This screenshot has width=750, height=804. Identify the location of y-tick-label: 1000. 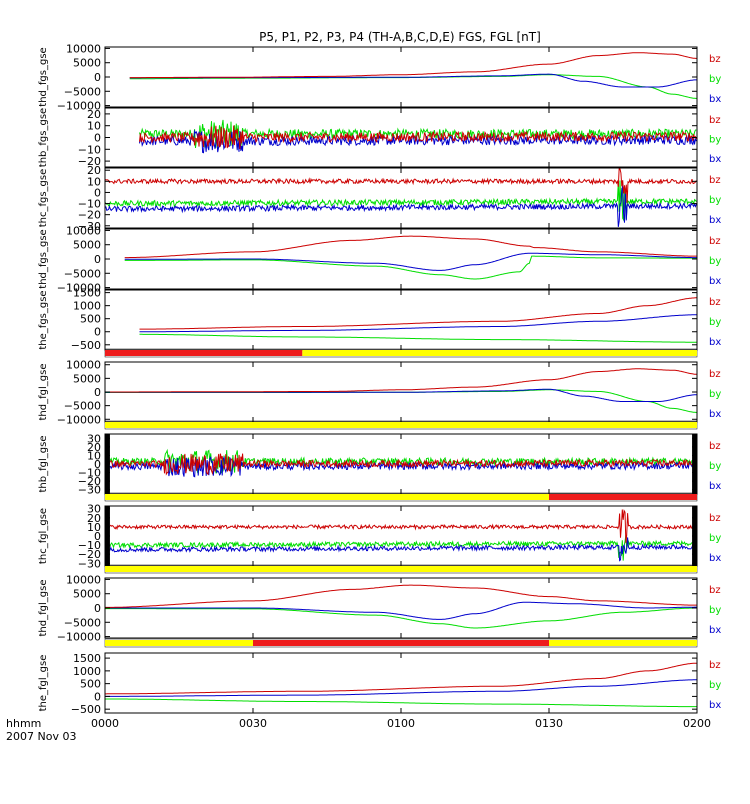
(87, 306).